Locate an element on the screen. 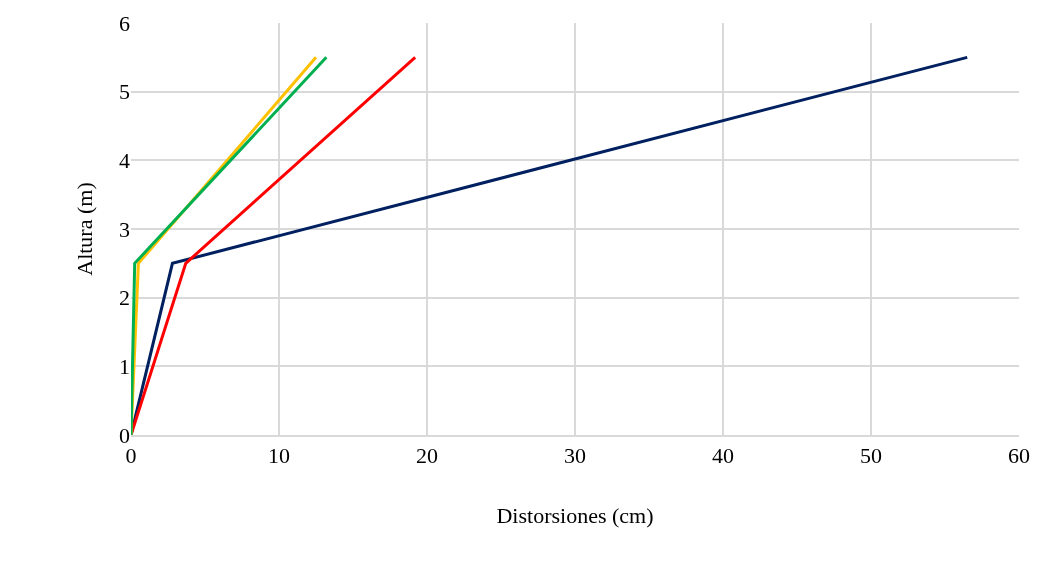 Image resolution: width=1043 pixels, height=564 pixels. x-tick-label: 60 is located at coordinates (1019, 456).